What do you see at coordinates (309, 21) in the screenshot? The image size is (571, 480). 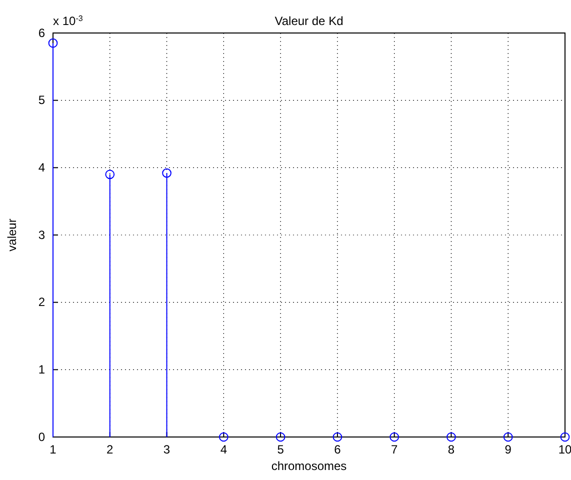 I see `chart-title: Valeur de Kd` at bounding box center [309, 21].